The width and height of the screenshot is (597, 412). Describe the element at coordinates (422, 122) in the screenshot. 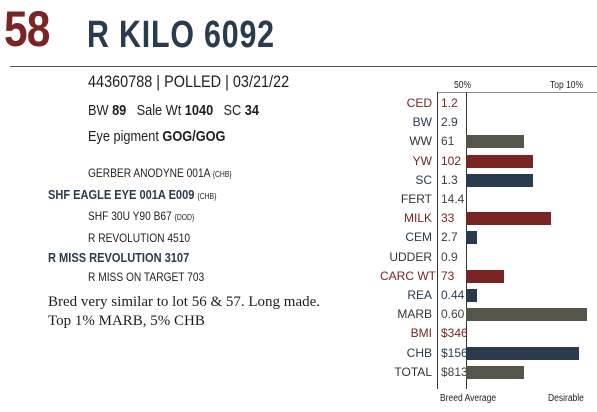

I see `epd-trait-label: BW` at that location.